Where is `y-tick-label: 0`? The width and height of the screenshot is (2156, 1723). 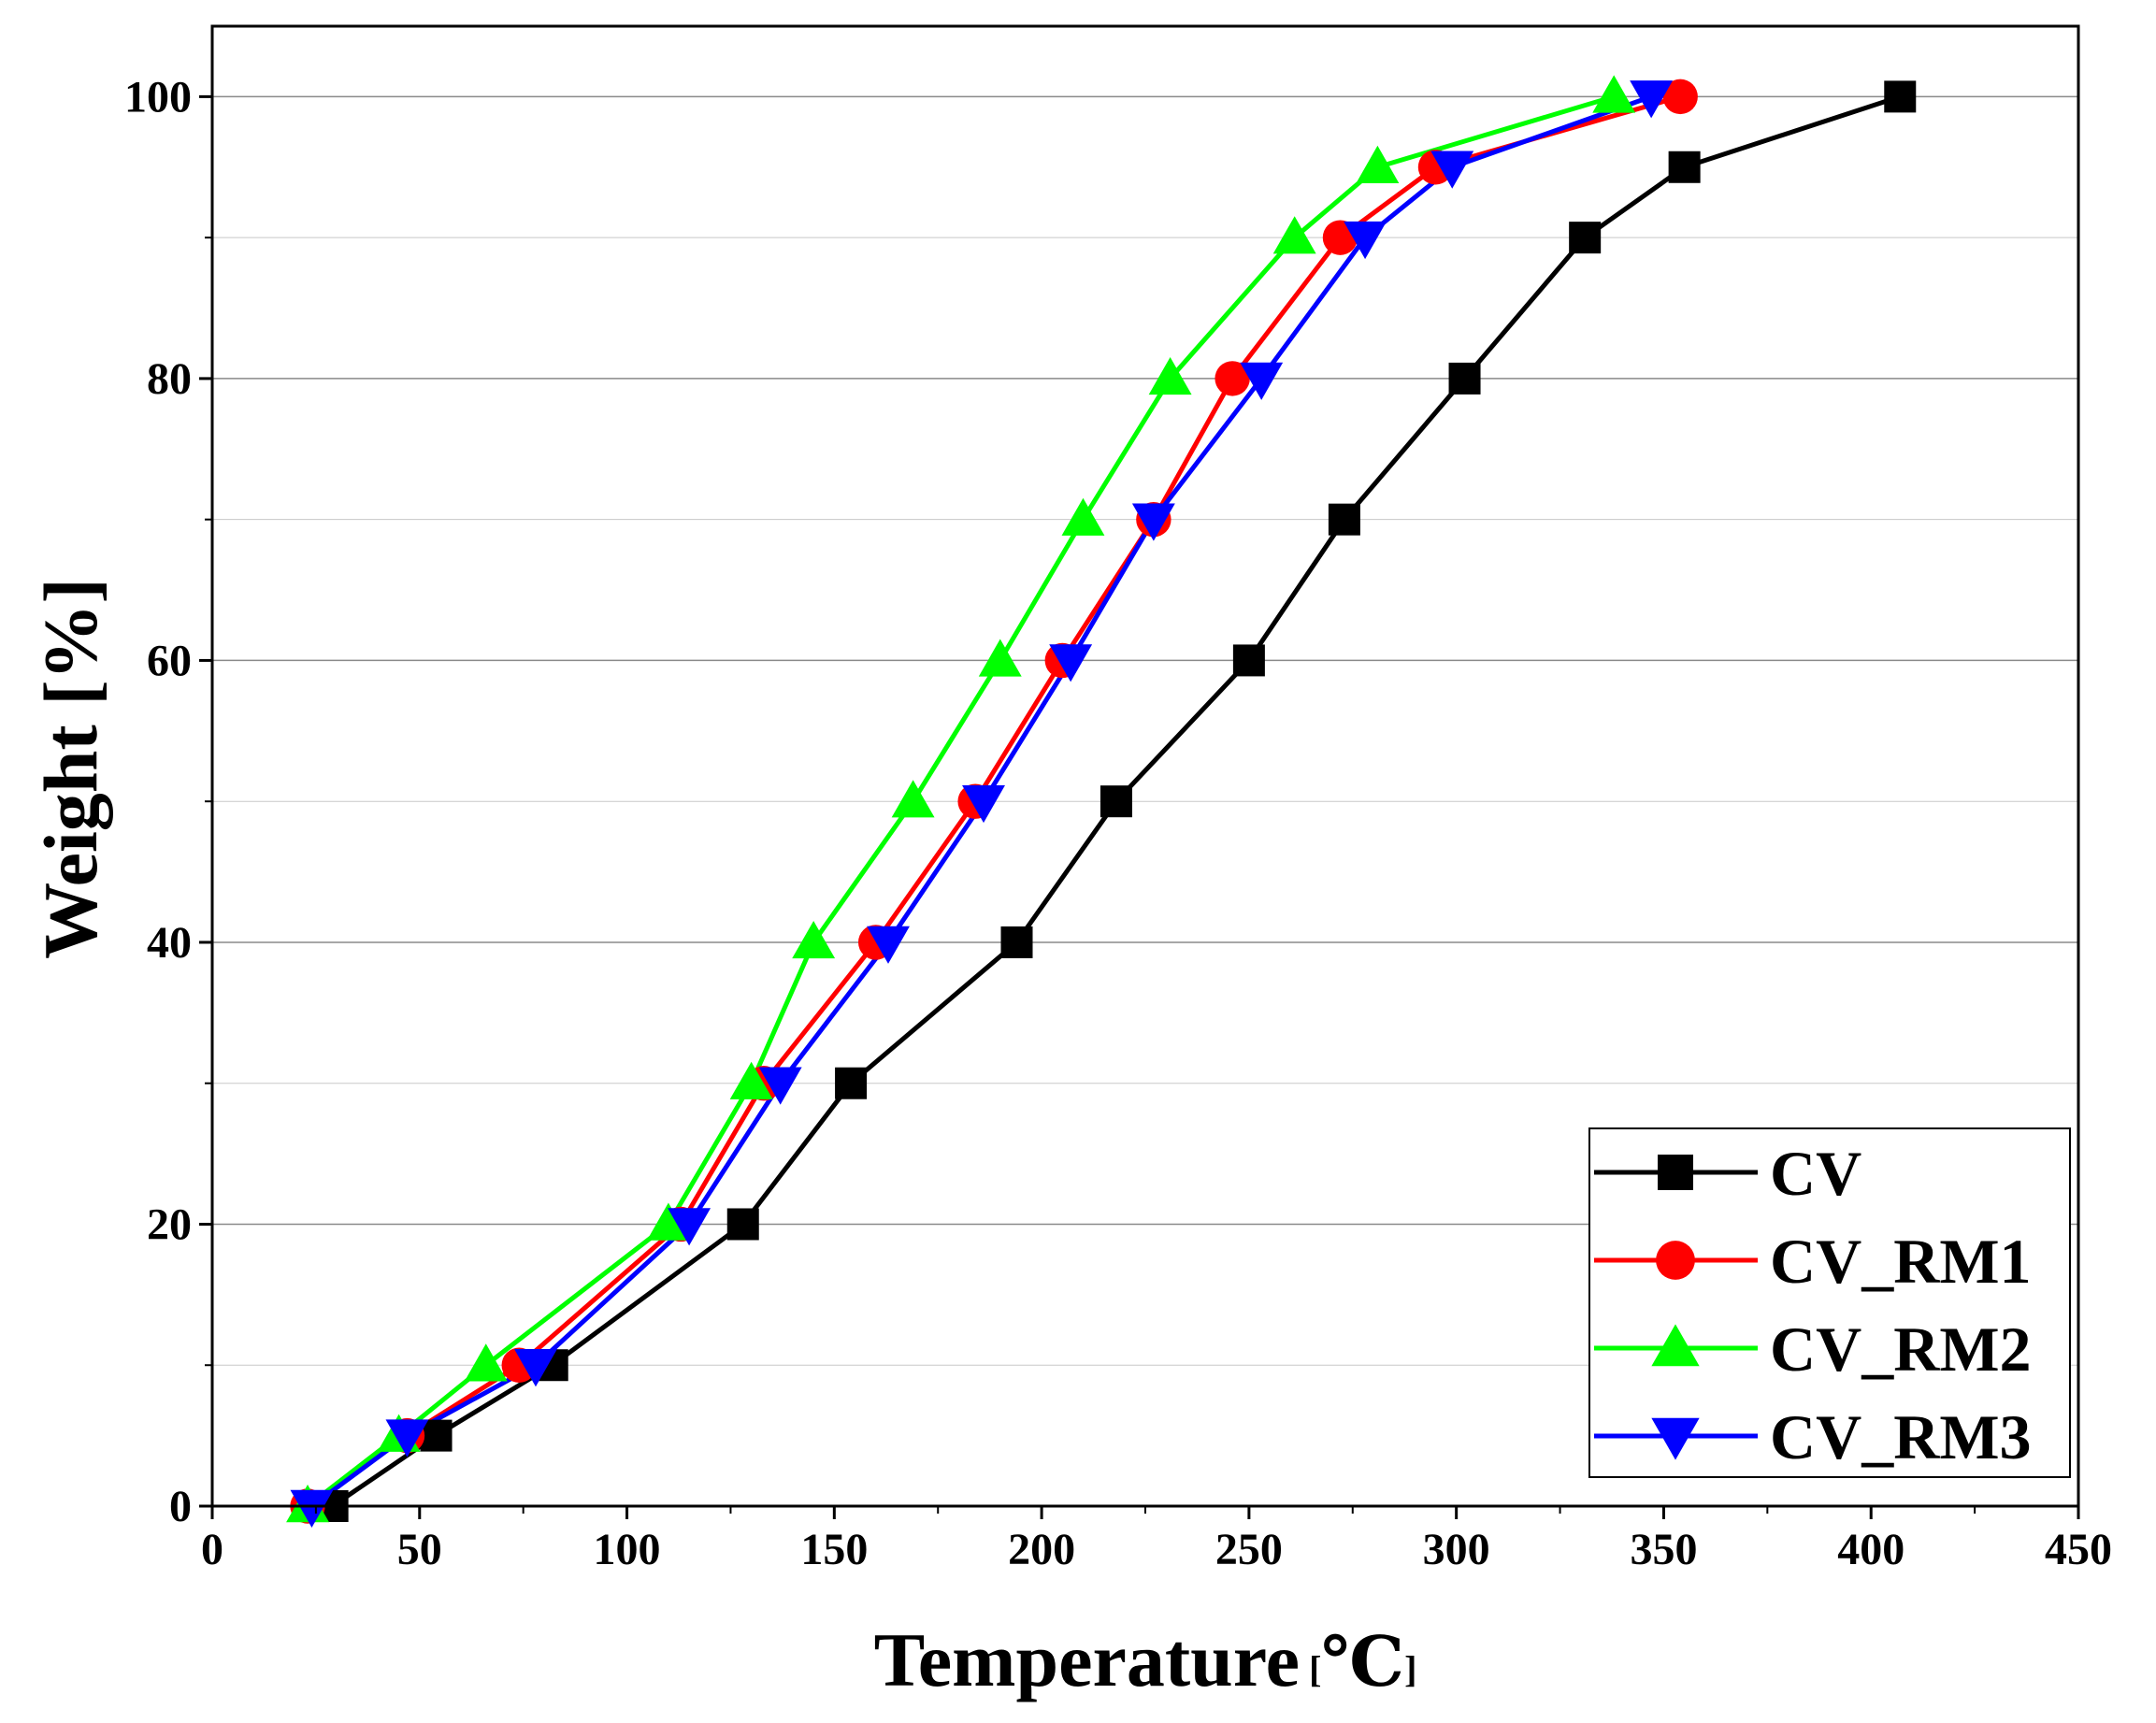
y-tick-label: 0 is located at coordinates (180, 1506).